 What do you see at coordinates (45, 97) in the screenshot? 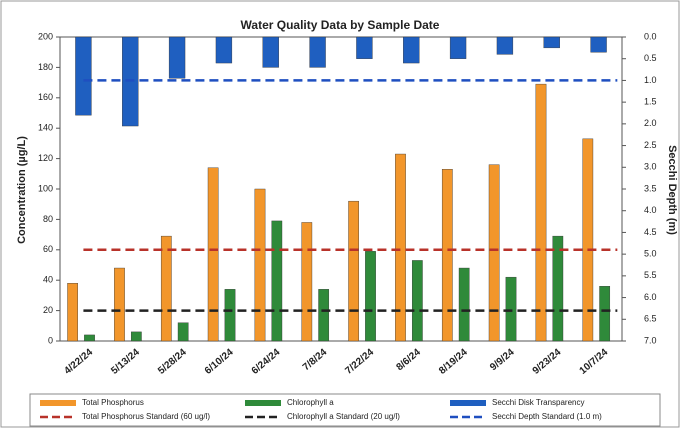
I see `y-tick-label: 160` at bounding box center [45, 97].